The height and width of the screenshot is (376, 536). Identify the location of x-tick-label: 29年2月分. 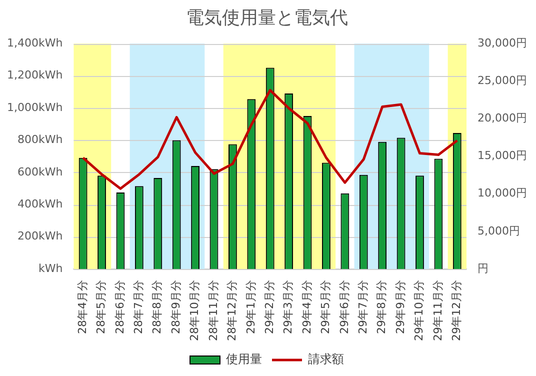
(269, 307).